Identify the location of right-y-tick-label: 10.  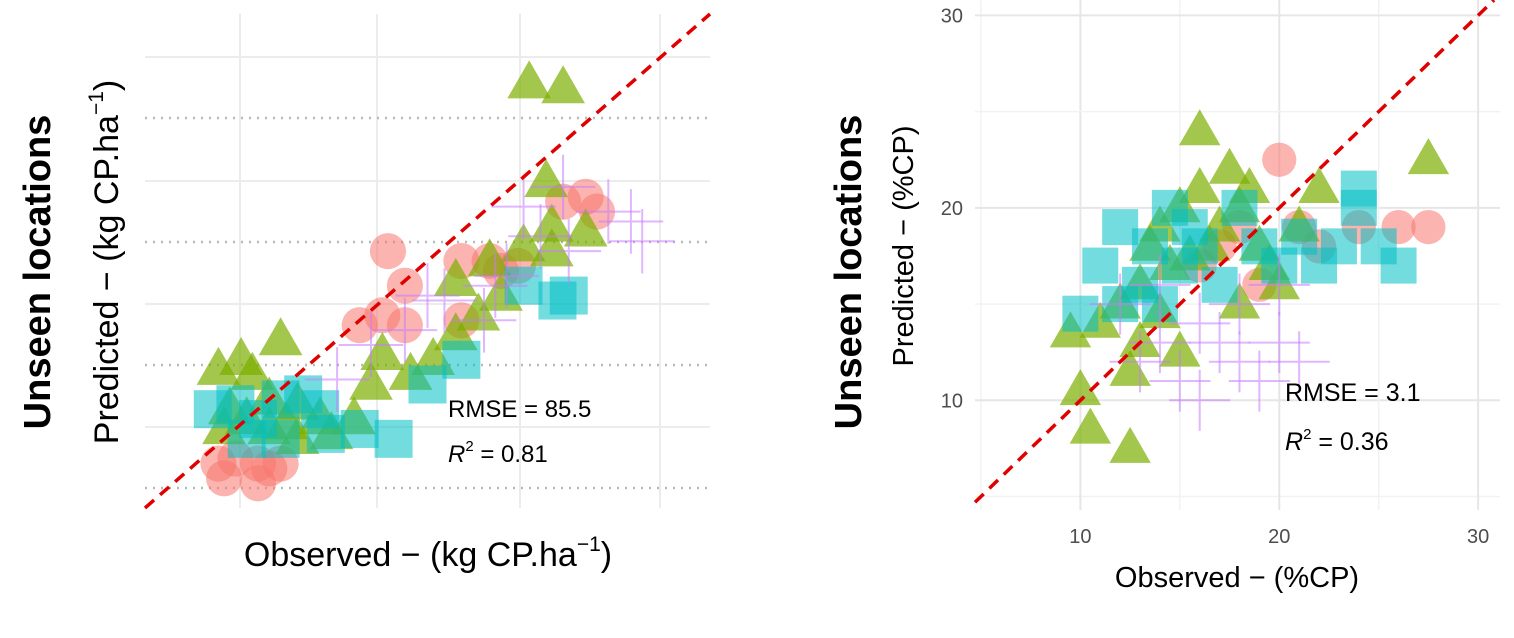
(952, 401).